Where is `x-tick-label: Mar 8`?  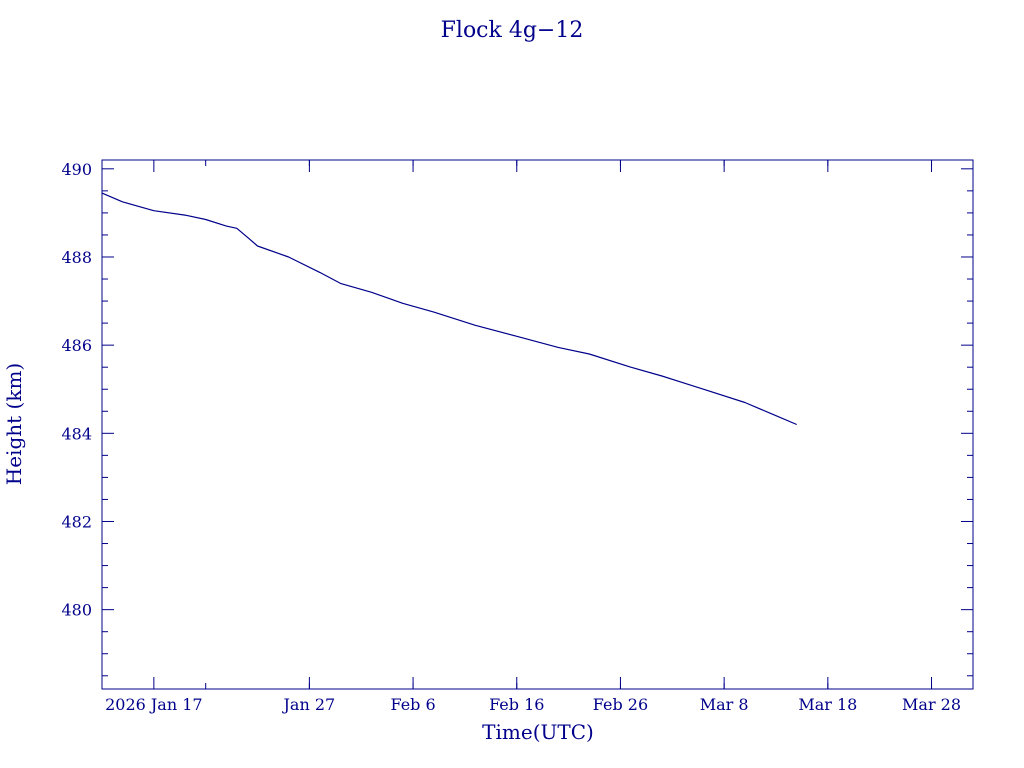
x-tick-label: Mar 8 is located at coordinates (724, 704).